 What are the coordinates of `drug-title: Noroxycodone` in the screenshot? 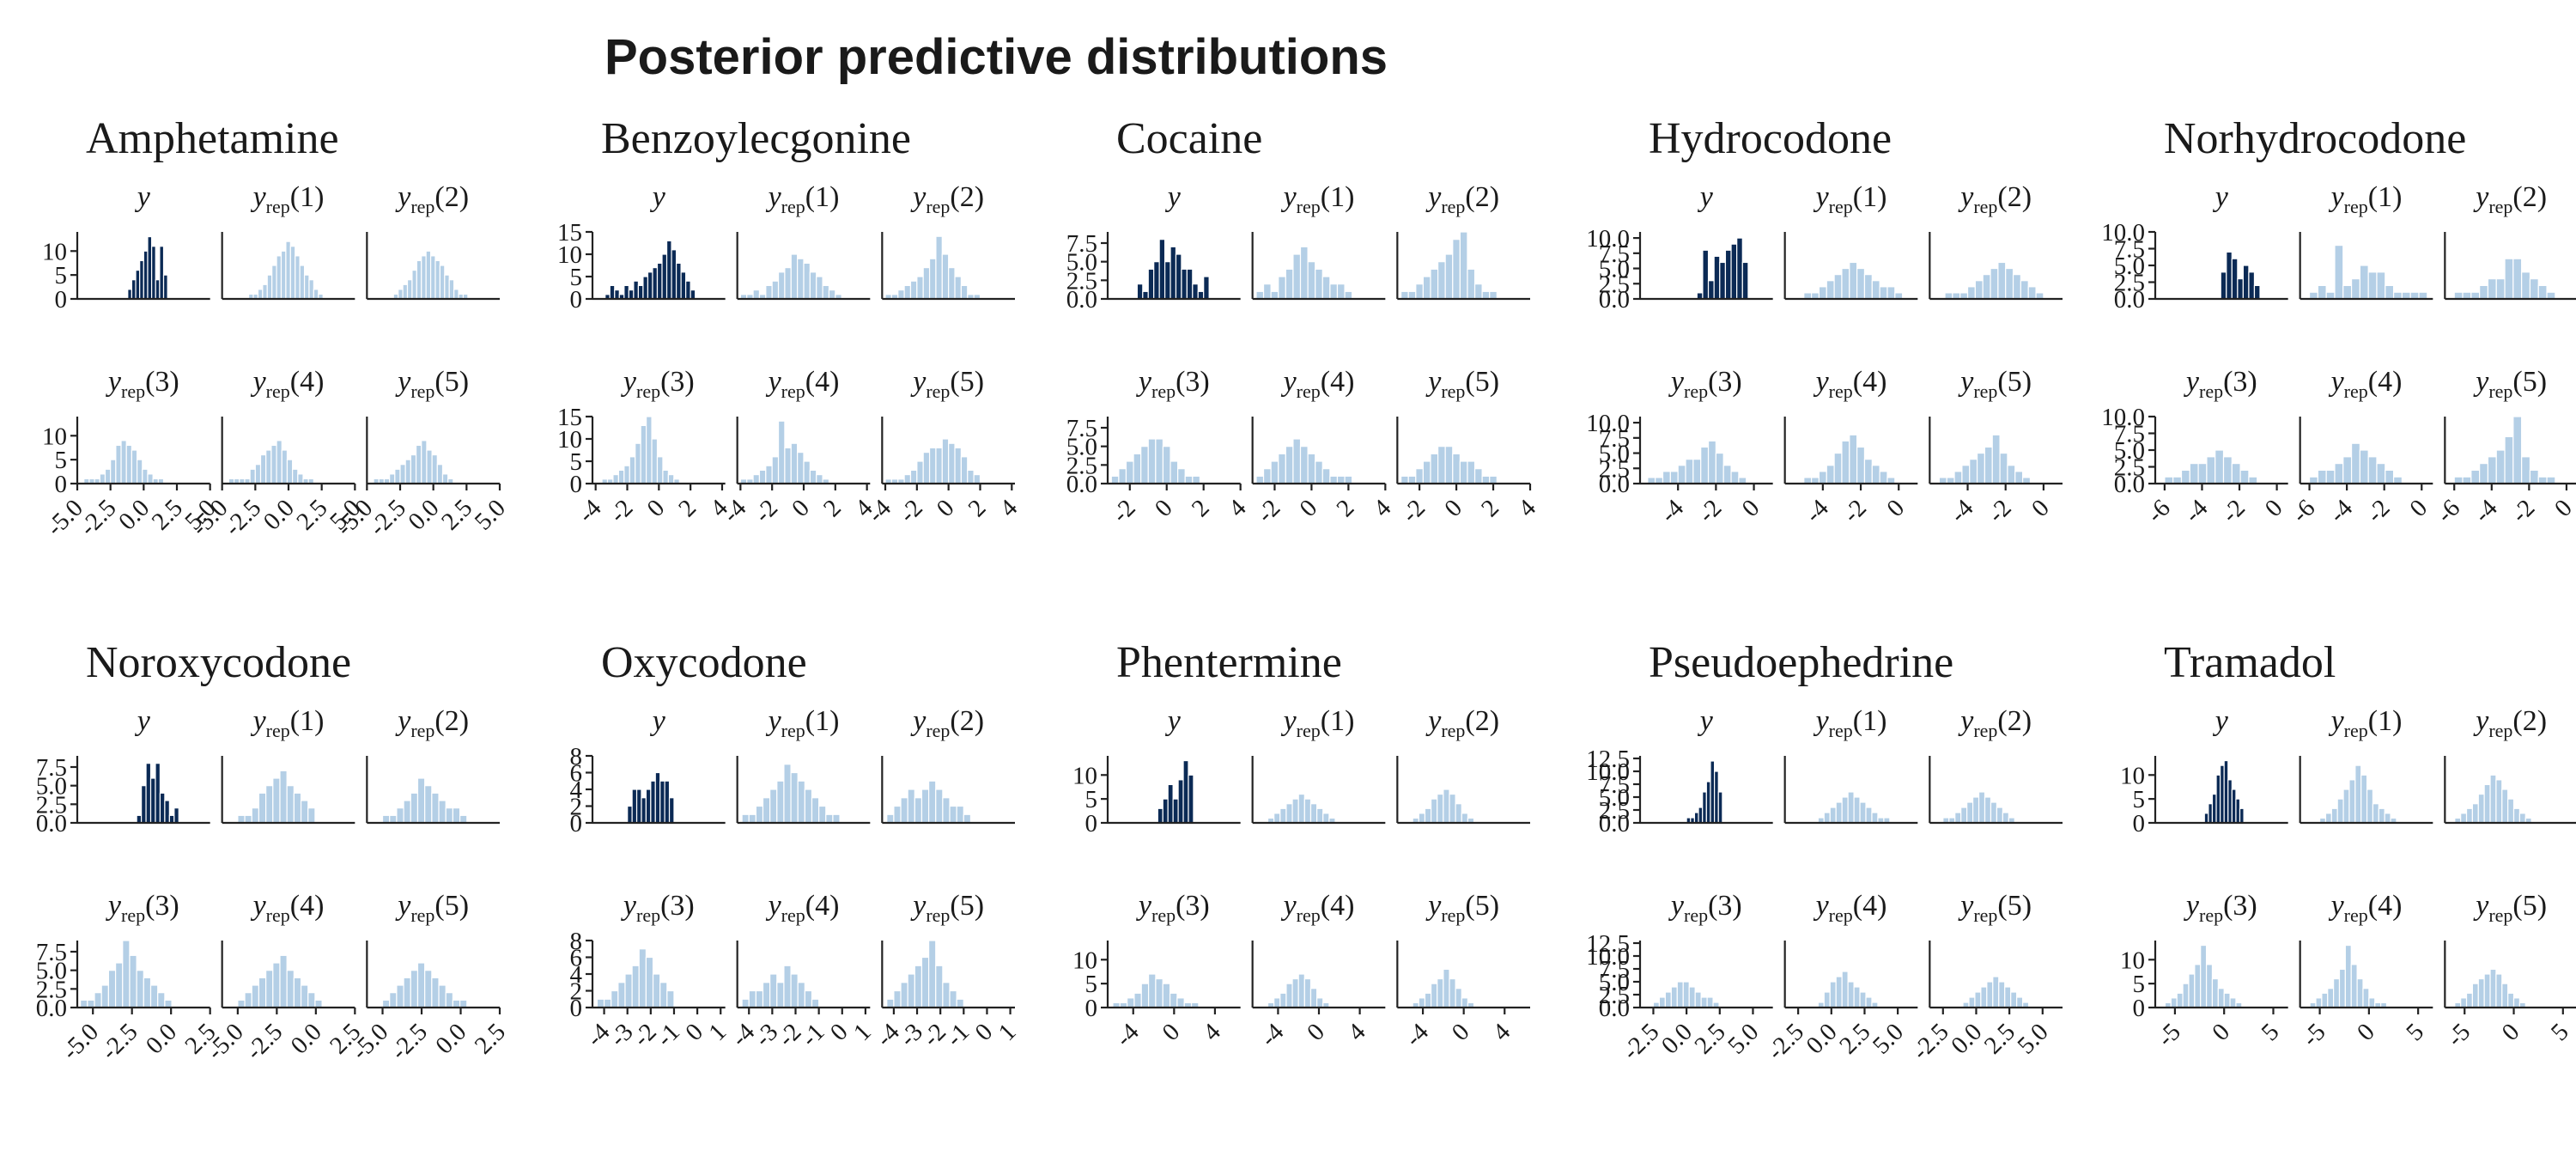 It's located at (218, 662).